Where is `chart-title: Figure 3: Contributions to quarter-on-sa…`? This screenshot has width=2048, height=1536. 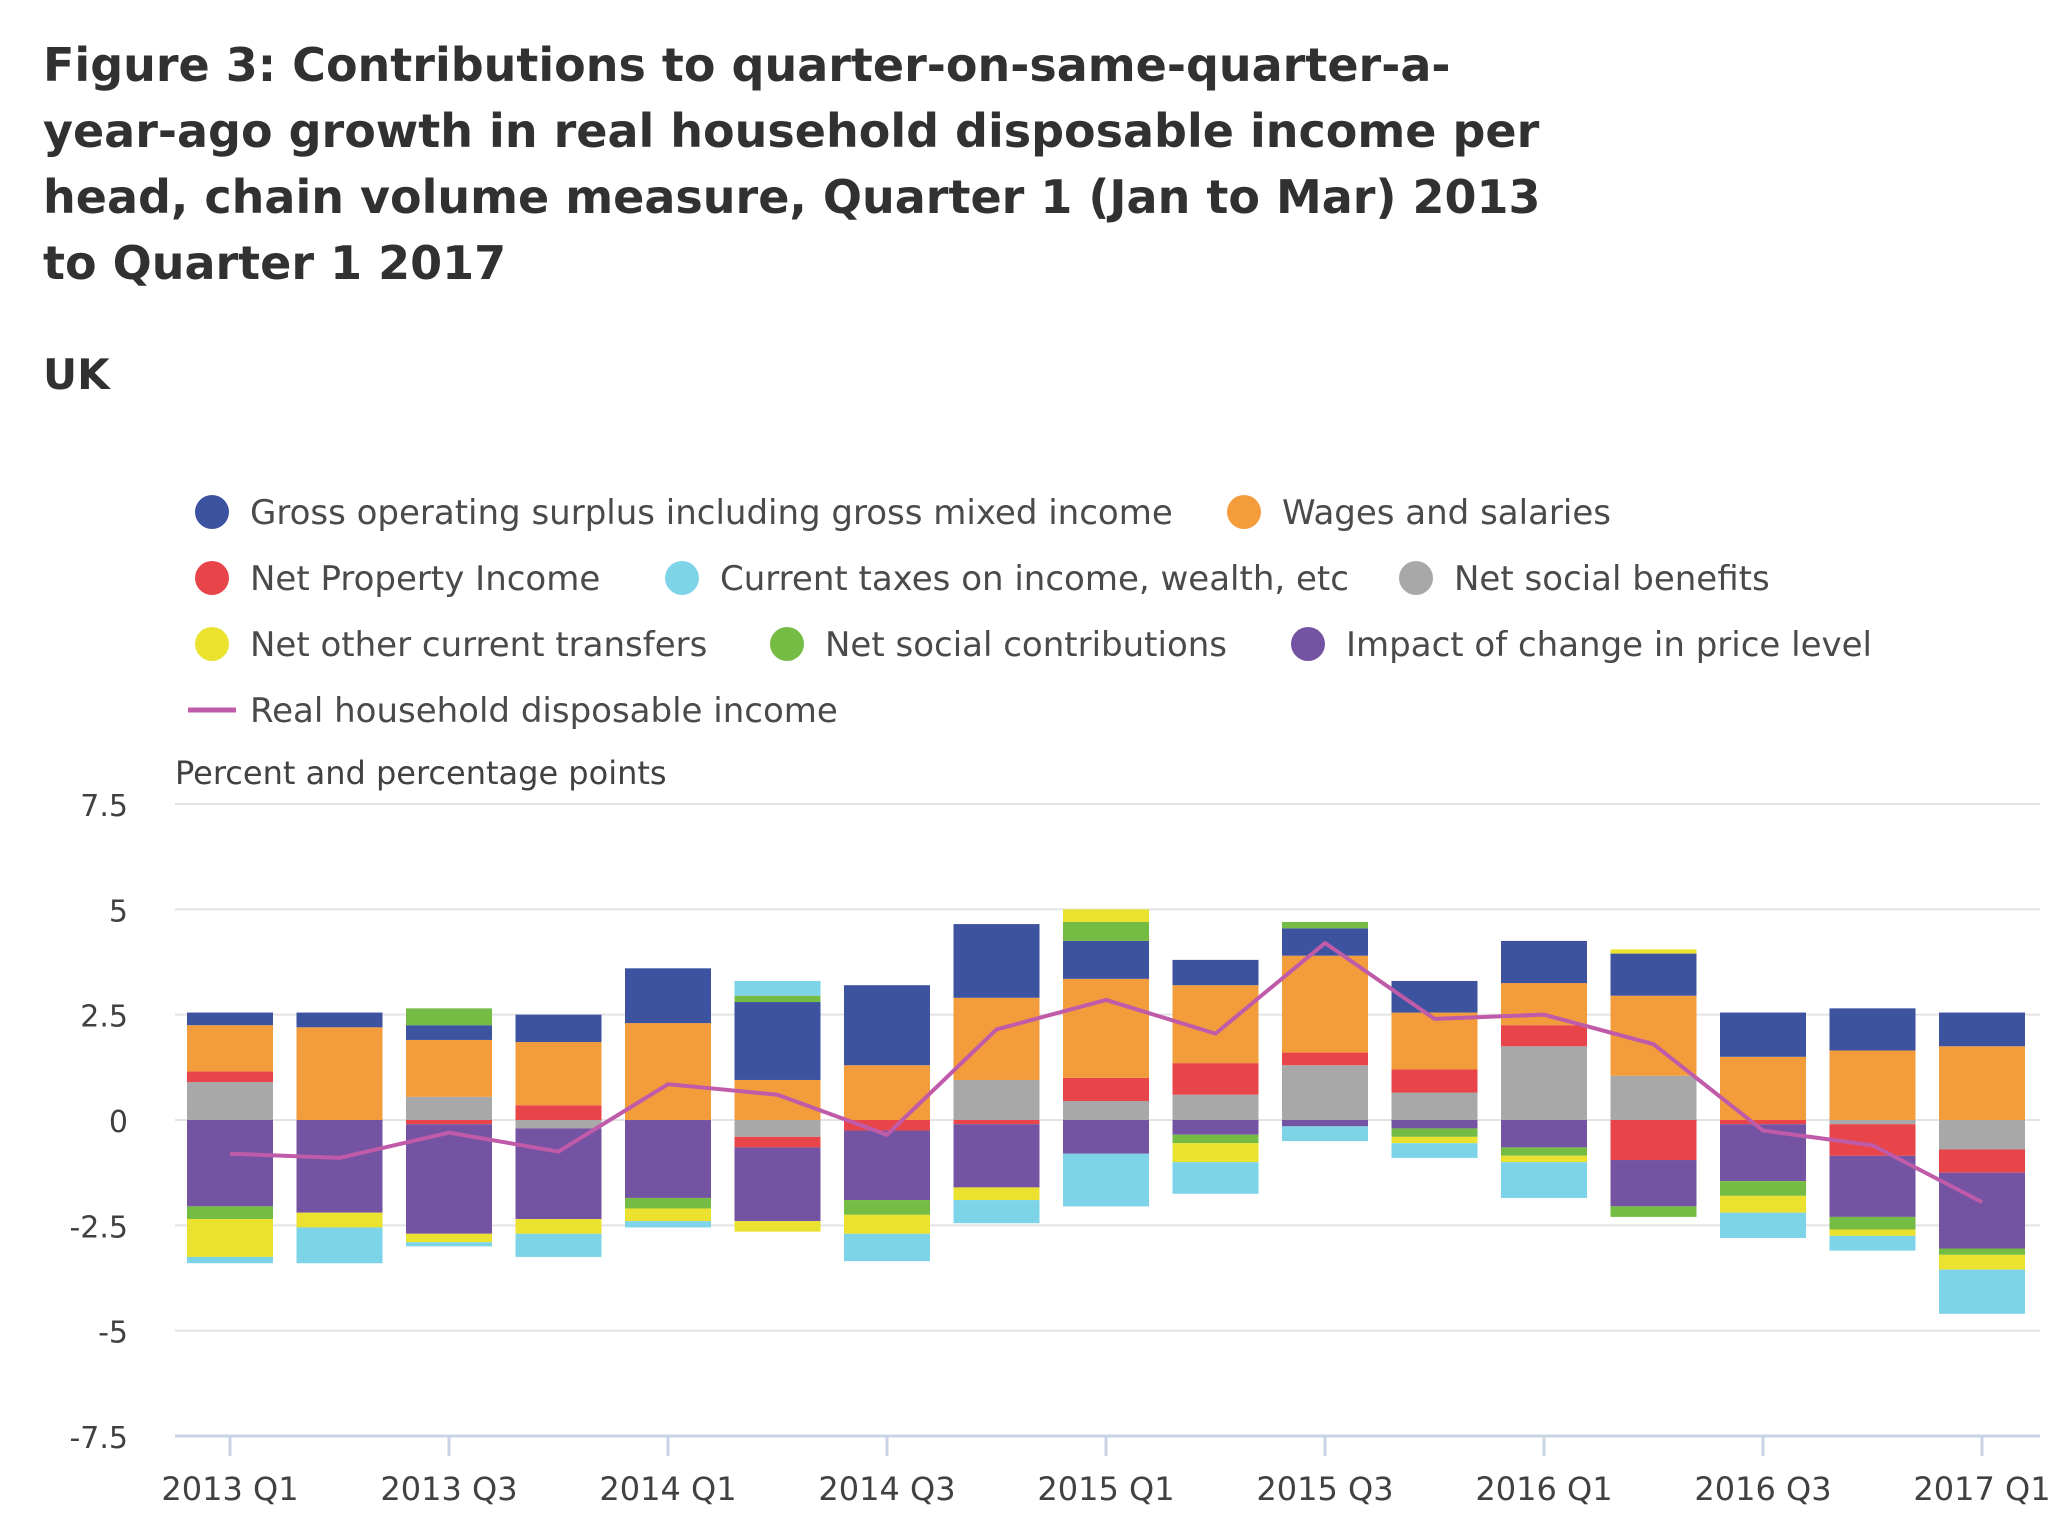 chart-title: Figure 3: Contributions to quarter-on-sa… is located at coordinates (792, 164).